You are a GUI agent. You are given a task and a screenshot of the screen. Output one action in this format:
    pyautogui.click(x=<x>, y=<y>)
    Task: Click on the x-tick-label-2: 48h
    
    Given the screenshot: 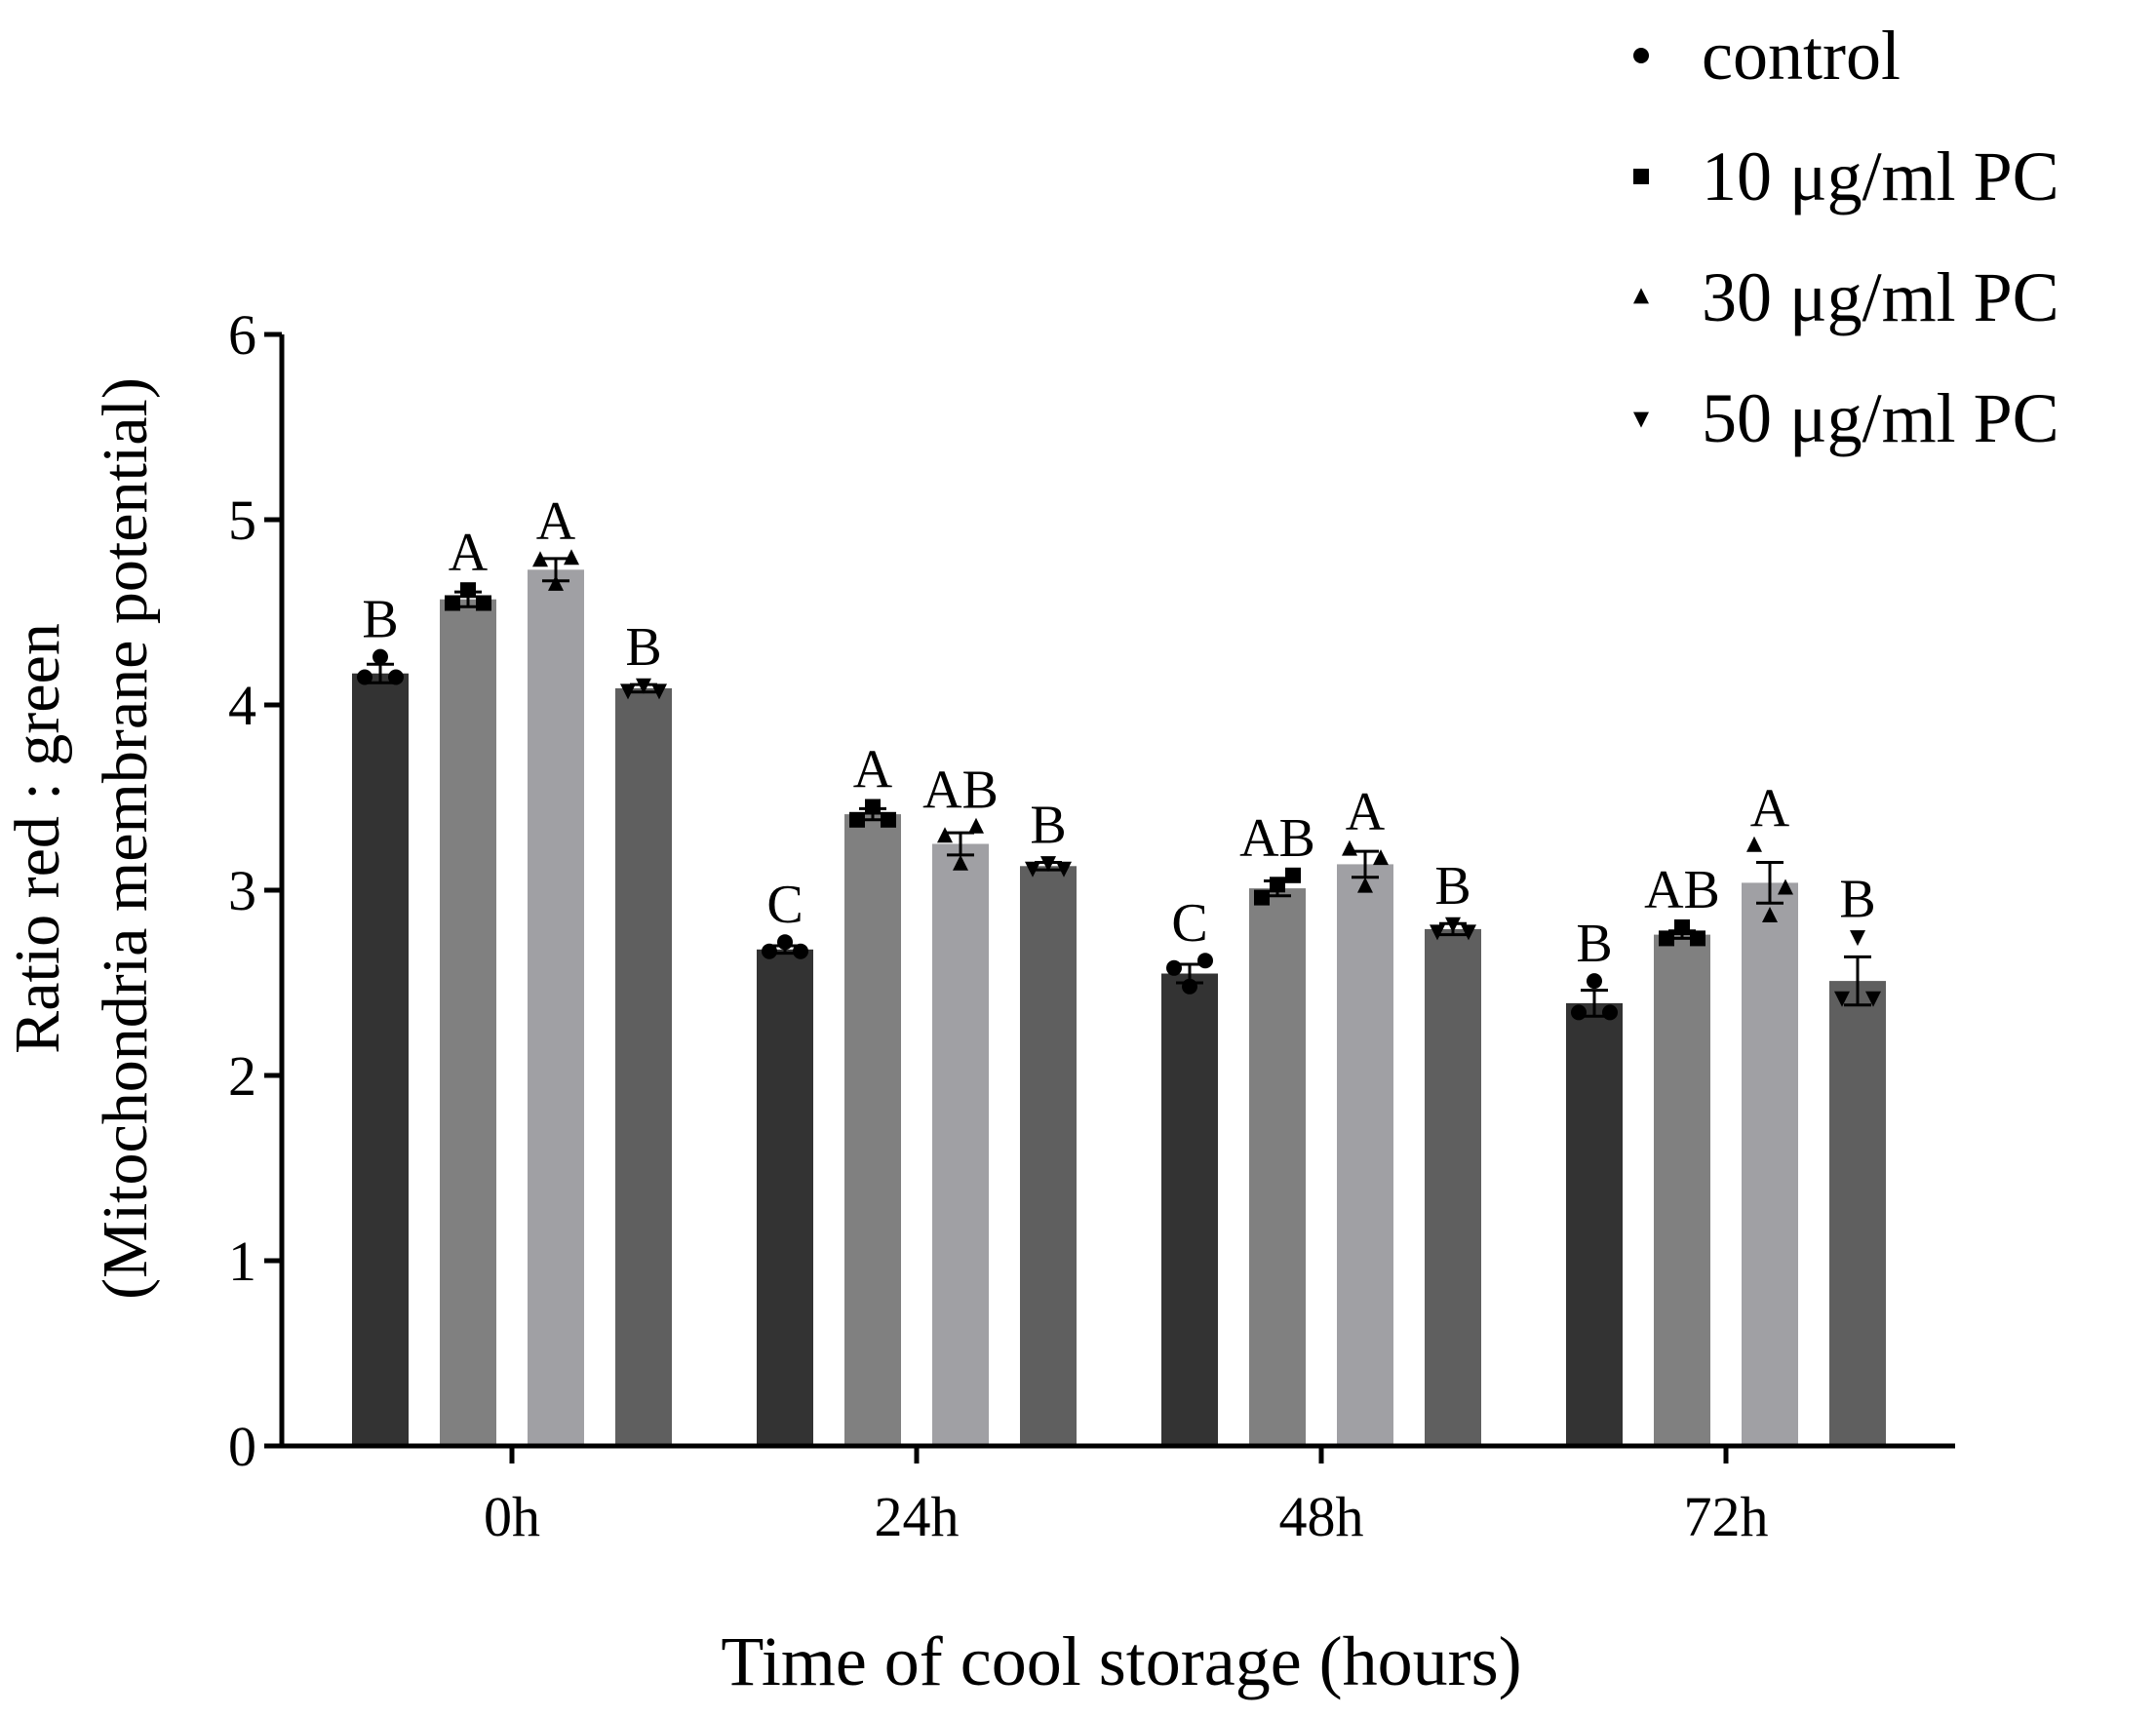 What is the action you would take?
    pyautogui.click(x=1321, y=1516)
    